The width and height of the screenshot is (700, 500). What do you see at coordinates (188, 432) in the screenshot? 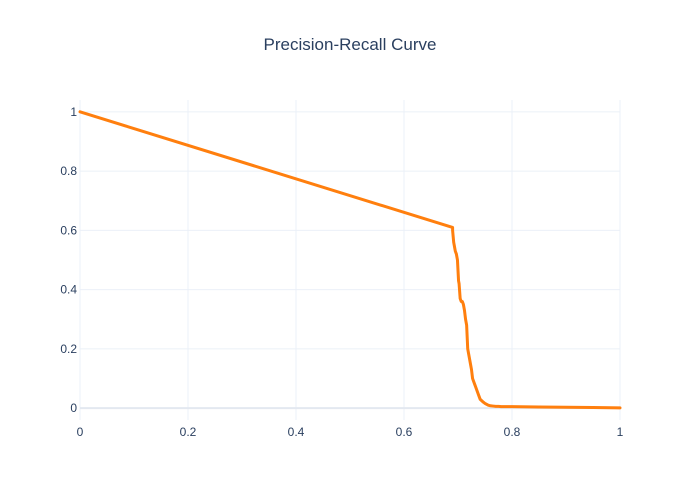
I see `x-tick-label: 0.2` at bounding box center [188, 432].